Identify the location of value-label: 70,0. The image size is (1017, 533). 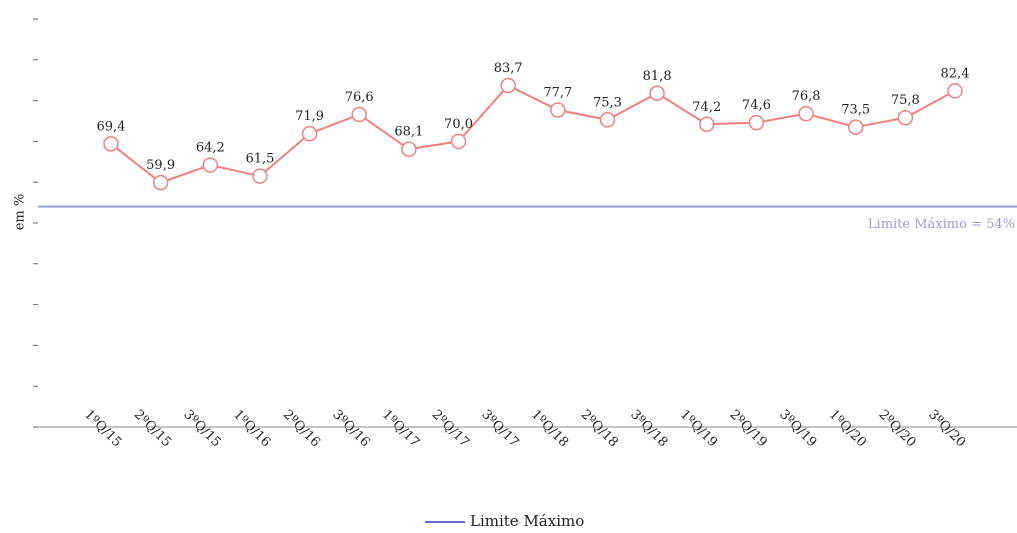
(458, 124).